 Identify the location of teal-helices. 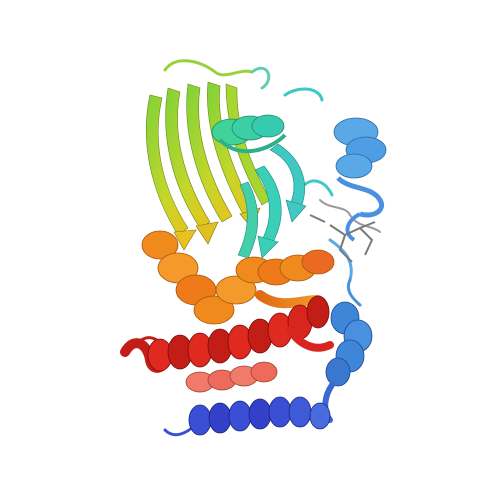
(259, 186).